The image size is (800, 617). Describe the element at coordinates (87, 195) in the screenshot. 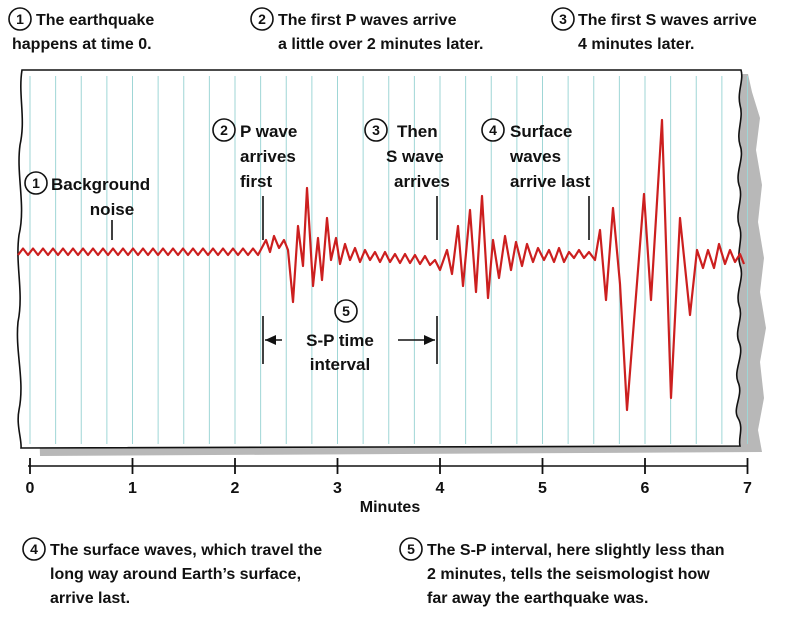

I see `background-noise-label: 1 Background noise` at that location.